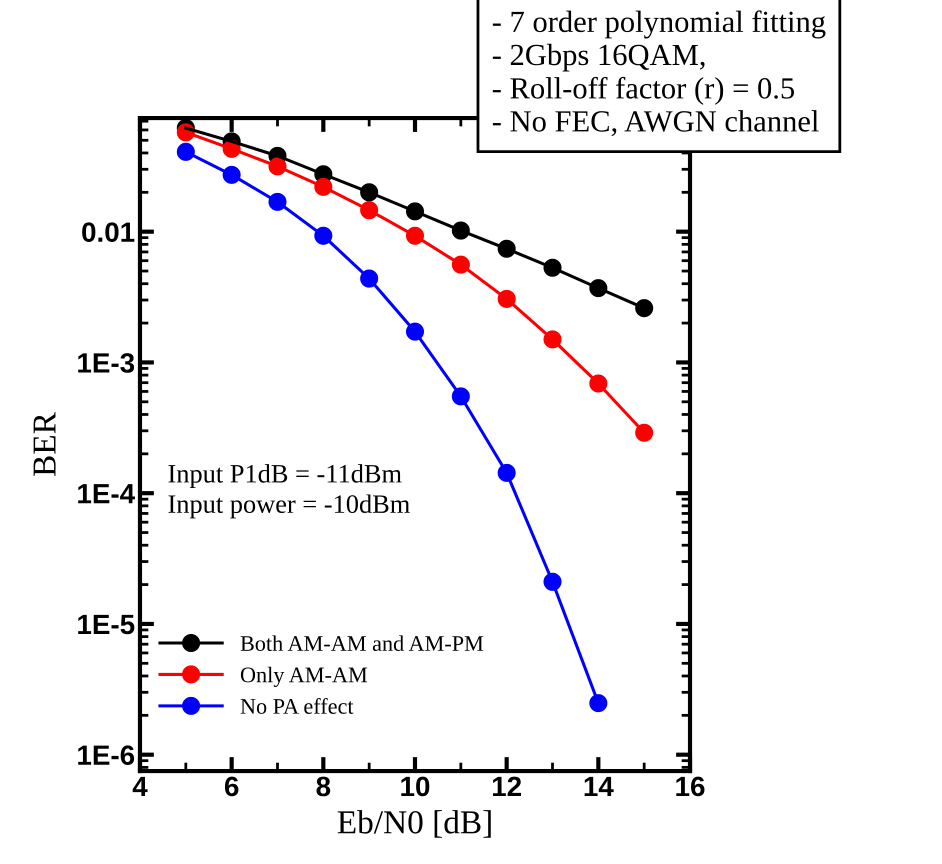  What do you see at coordinates (231, 786) in the screenshot?
I see `x-tick-label: 6` at bounding box center [231, 786].